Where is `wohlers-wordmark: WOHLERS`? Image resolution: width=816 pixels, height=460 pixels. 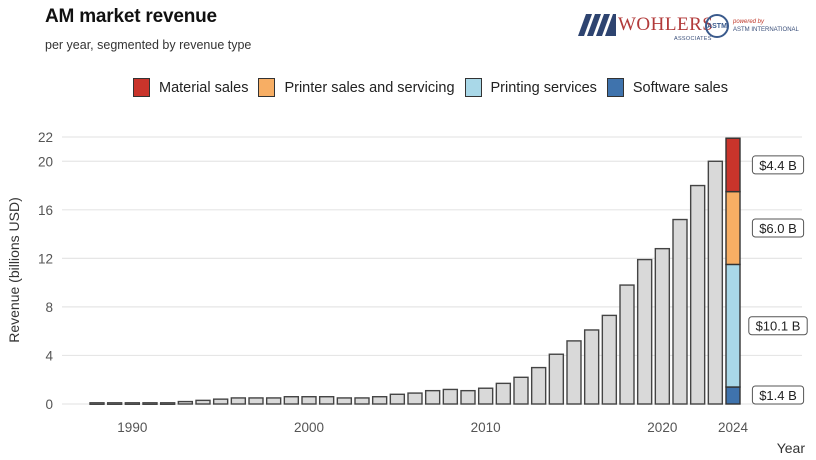
wohlers-wordmark: WOHLERS is located at coordinates (666, 24).